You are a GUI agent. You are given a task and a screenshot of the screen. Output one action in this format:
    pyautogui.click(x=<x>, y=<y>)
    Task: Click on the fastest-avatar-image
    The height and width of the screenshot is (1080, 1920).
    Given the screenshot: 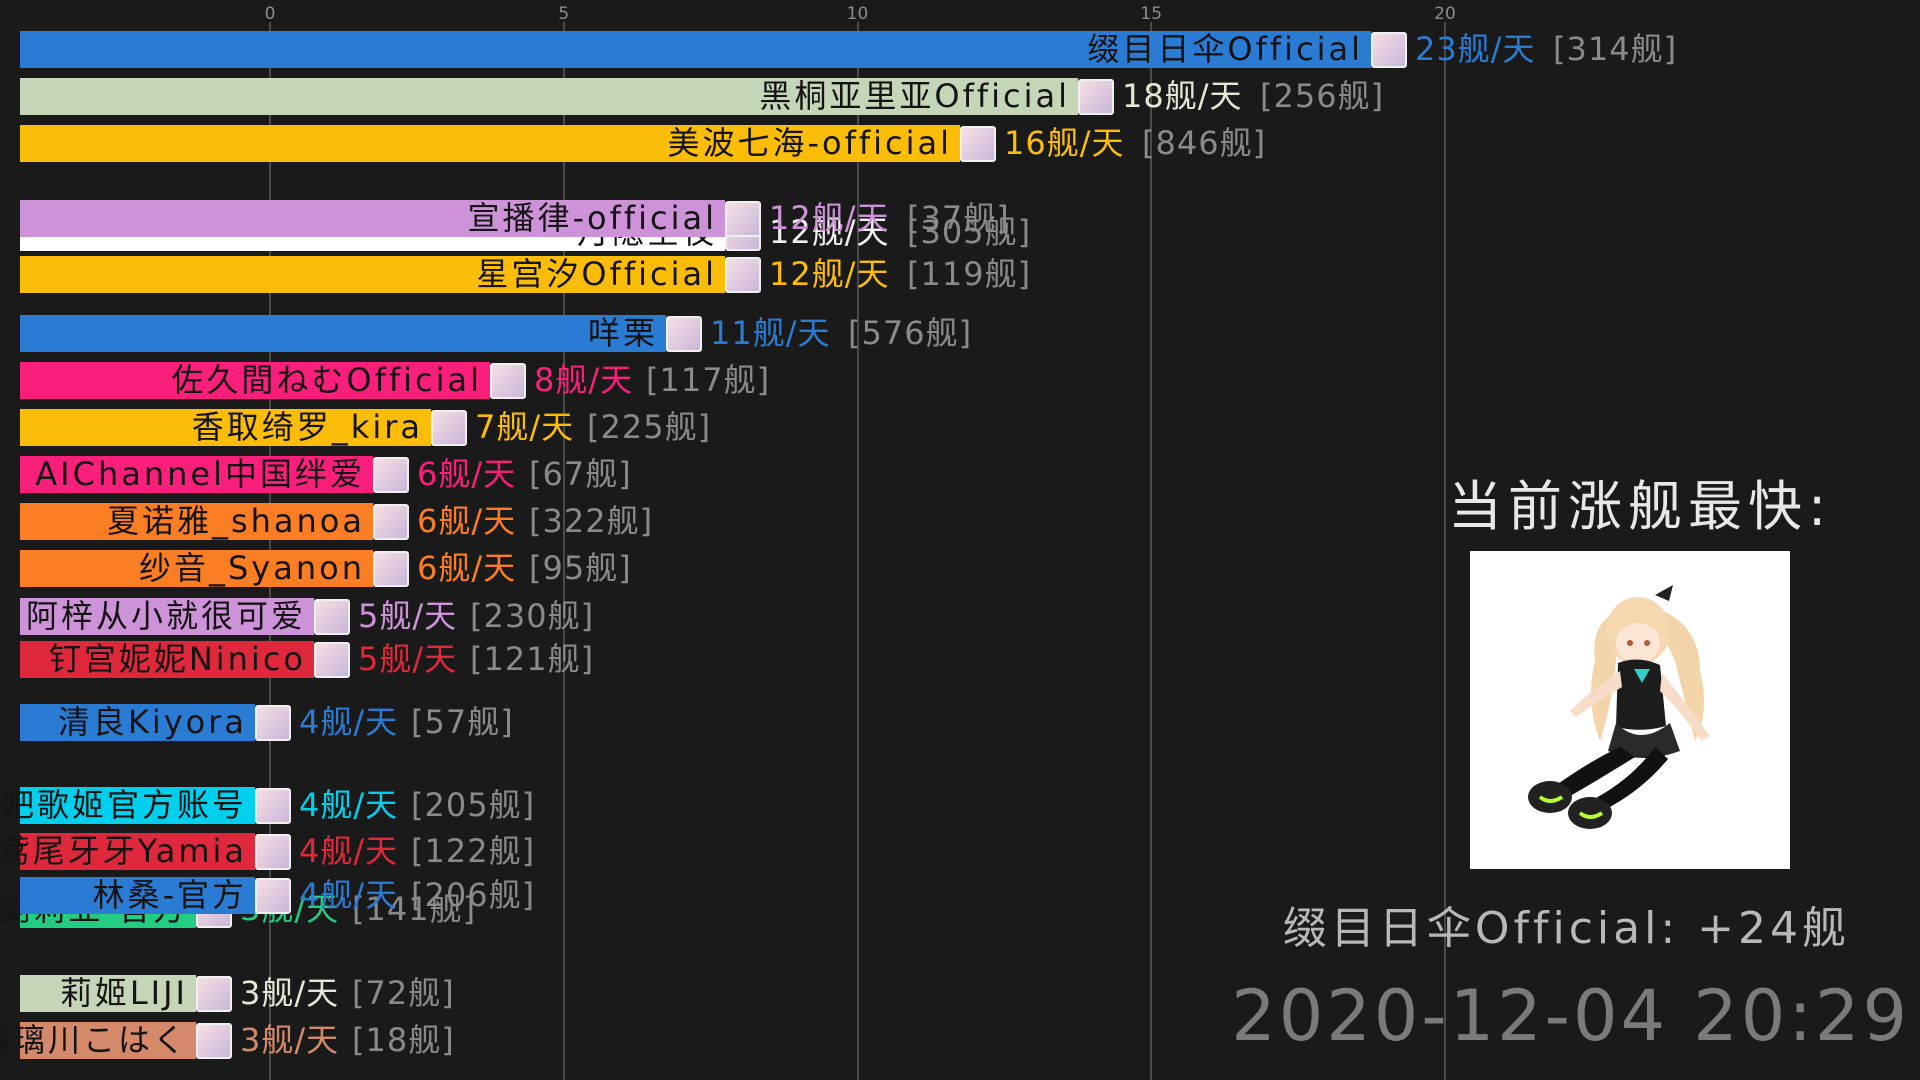 What is the action you would take?
    pyautogui.click(x=1630, y=710)
    